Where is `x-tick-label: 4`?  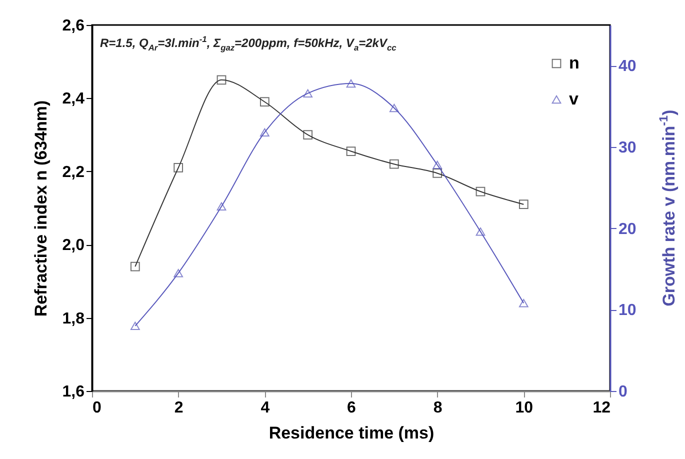
x-tick-label: 4 is located at coordinates (265, 408).